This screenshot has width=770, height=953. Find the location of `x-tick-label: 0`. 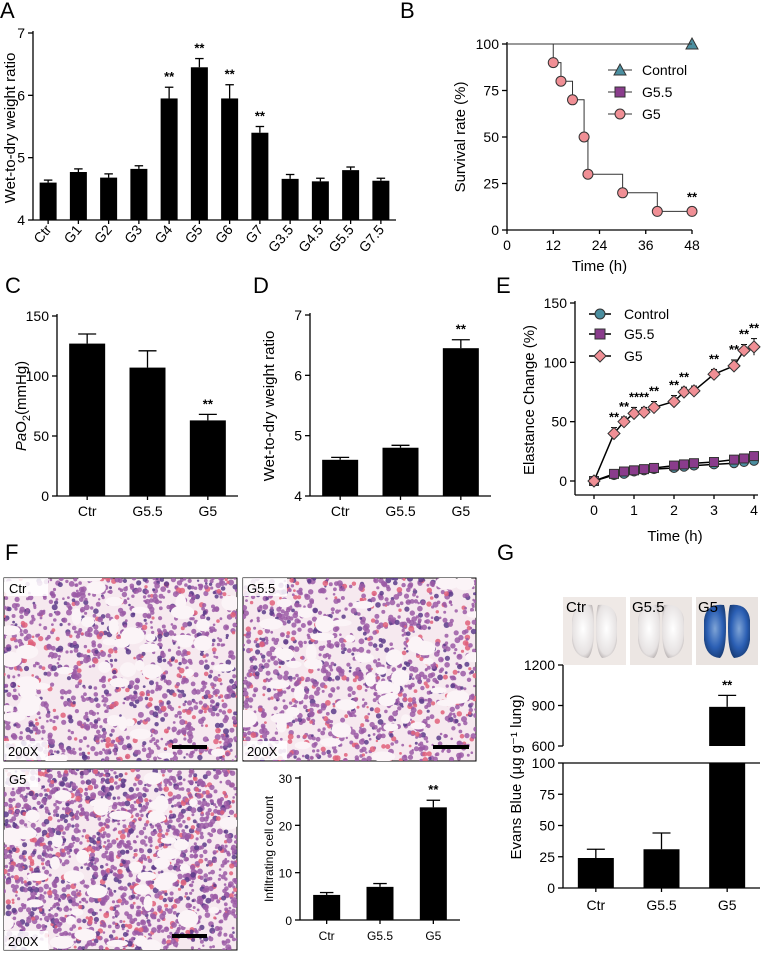

x-tick-label: 0 is located at coordinates (507, 245).